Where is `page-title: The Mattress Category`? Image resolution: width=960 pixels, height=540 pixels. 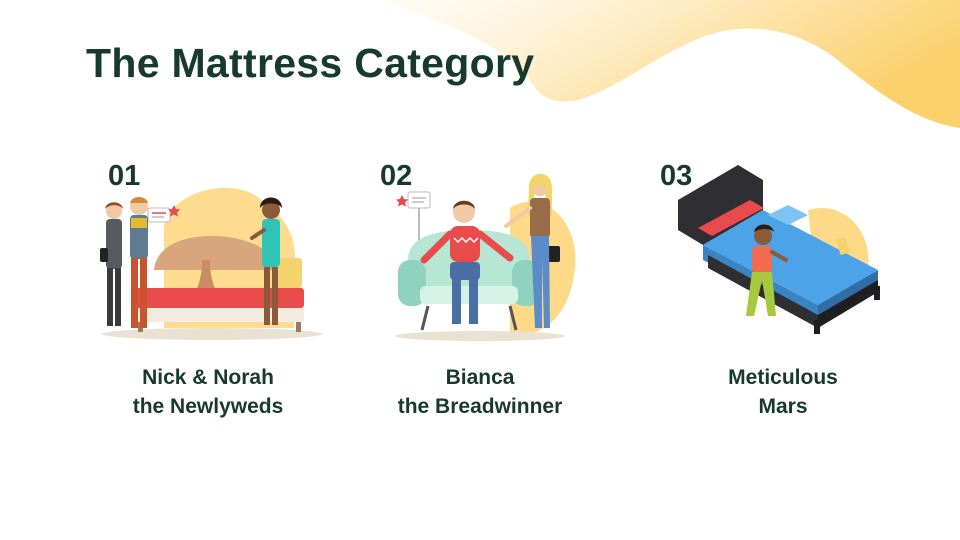
page-title: The Mattress Category is located at coordinates (310, 63).